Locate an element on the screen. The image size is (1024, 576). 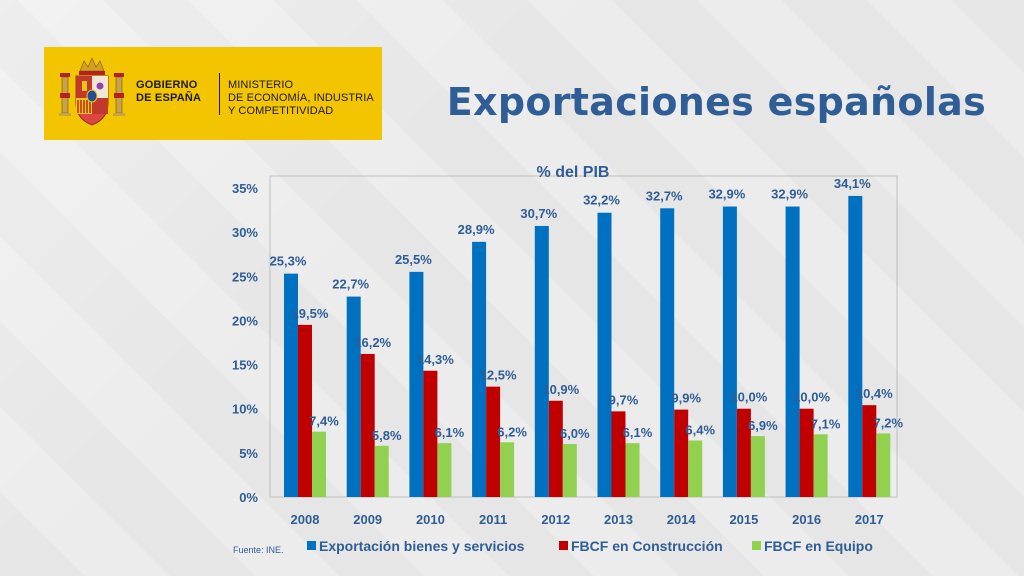
y-tick-label: 20% is located at coordinates (245, 320).